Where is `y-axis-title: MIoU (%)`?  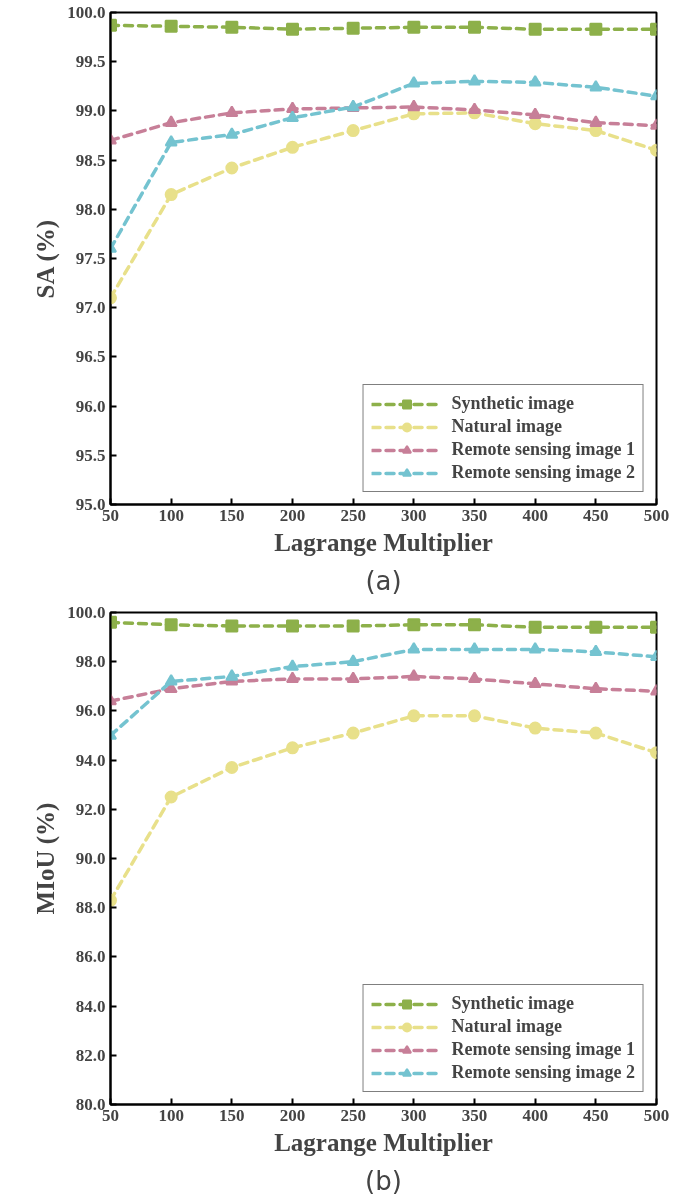
y-axis-title: MIoU (%) is located at coordinates (46, 858).